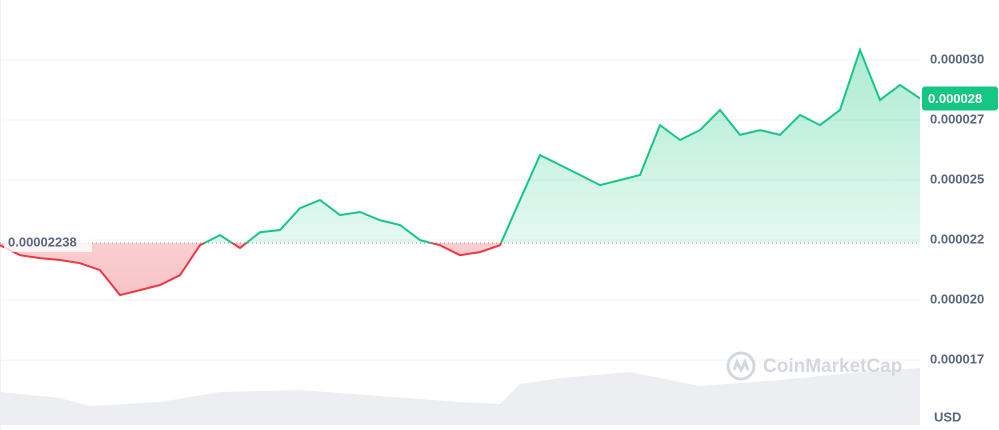  I want to click on watermark: CoinMarketCap, so click(814, 366).